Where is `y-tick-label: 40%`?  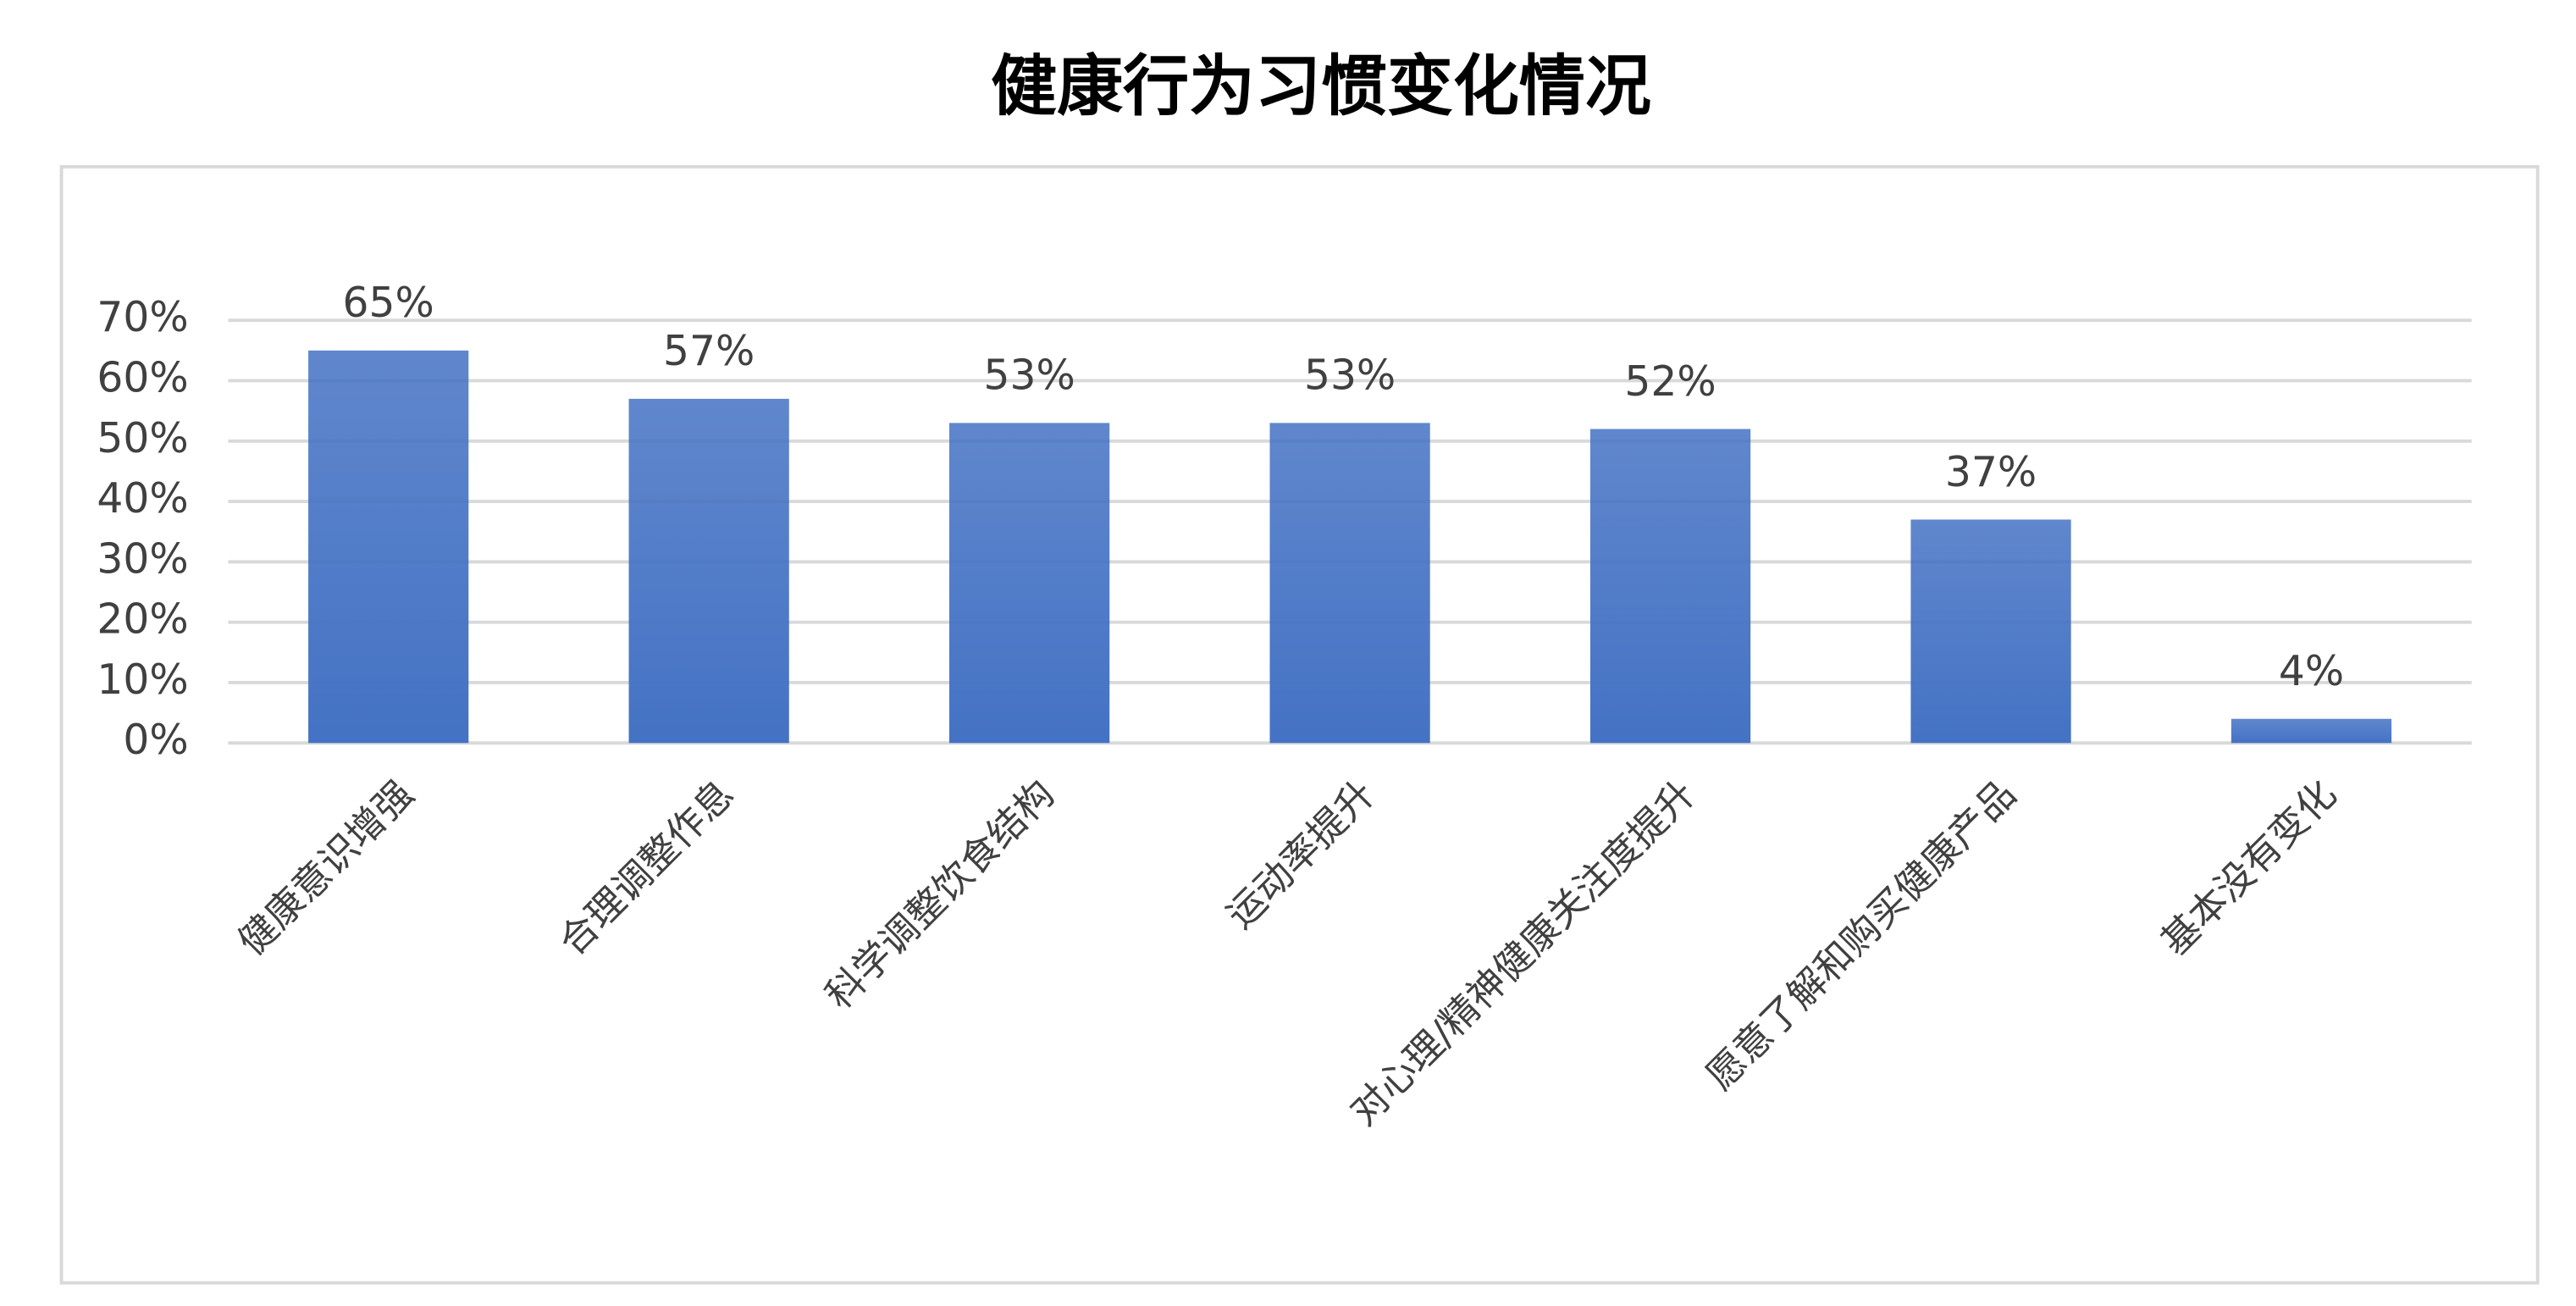 y-tick-label: 40% is located at coordinates (142, 499).